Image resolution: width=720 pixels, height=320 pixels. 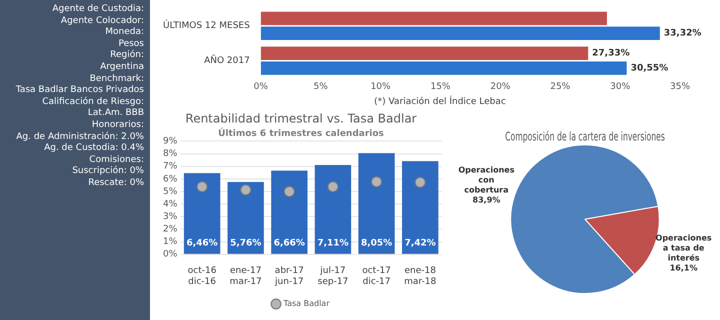 I want to click on data-label: 33,32%, so click(x=683, y=33).